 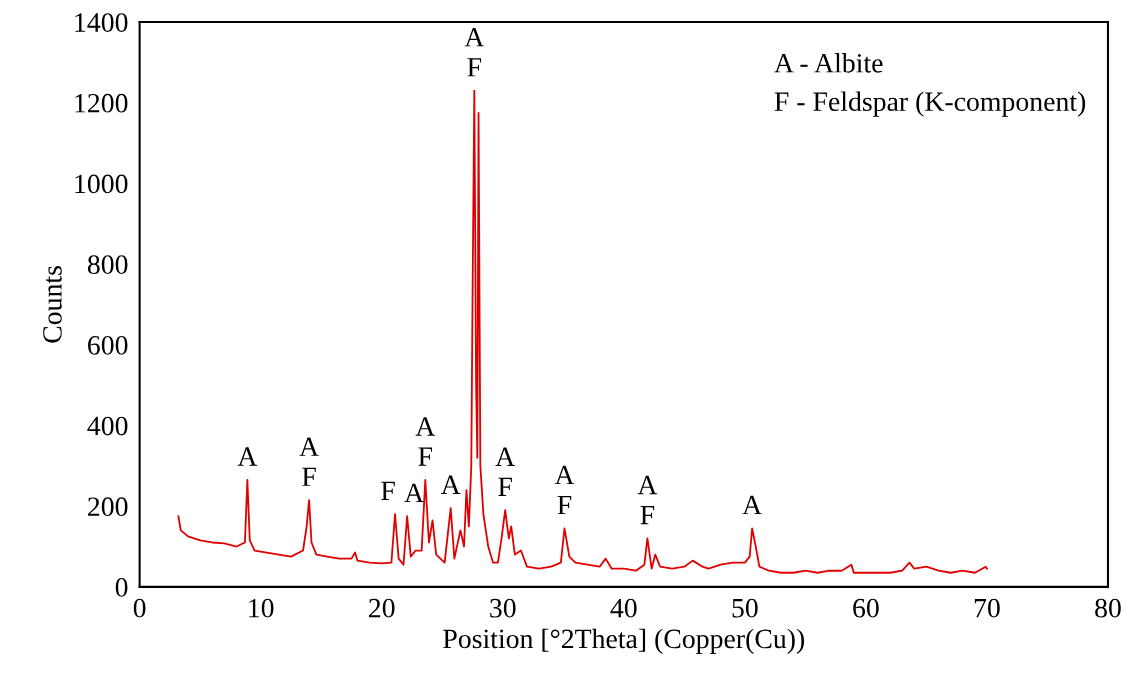 What do you see at coordinates (101, 184) in the screenshot?
I see `y-tick-label: 1000` at bounding box center [101, 184].